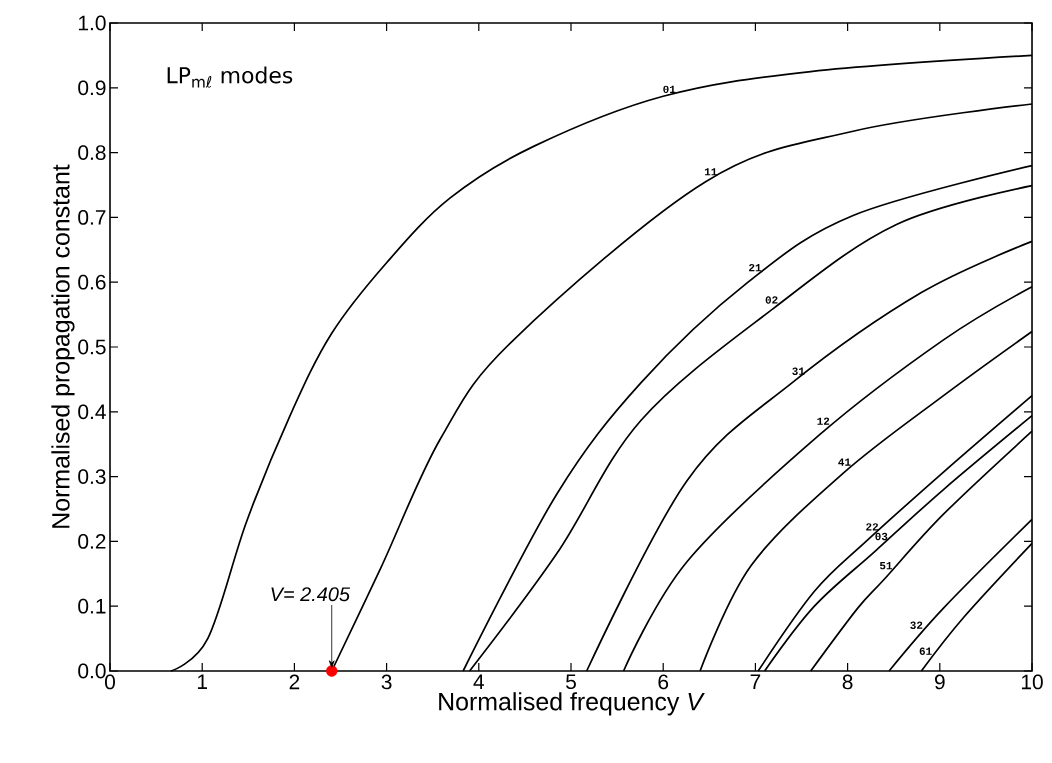 Image resolution: width=1052 pixels, height=763 pixels. What do you see at coordinates (847, 682) in the screenshot?
I see `x-tick-label: 8` at bounding box center [847, 682].